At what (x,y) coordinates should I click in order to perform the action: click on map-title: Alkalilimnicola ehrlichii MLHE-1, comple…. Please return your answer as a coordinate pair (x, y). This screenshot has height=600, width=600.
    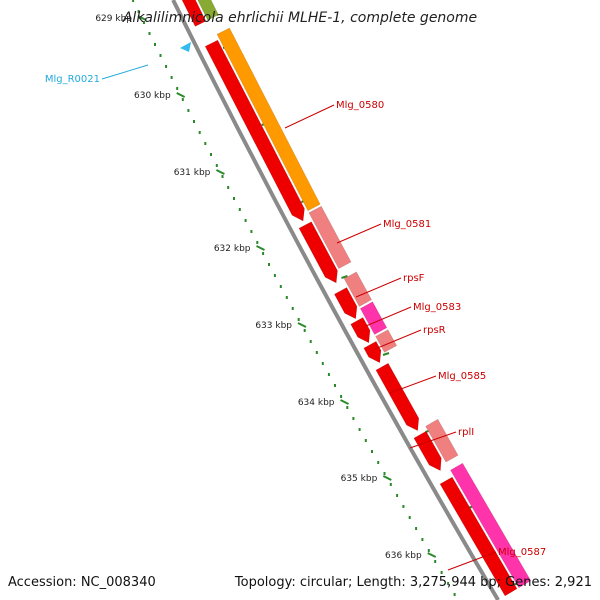
    Looking at the image, I should click on (300, 18).